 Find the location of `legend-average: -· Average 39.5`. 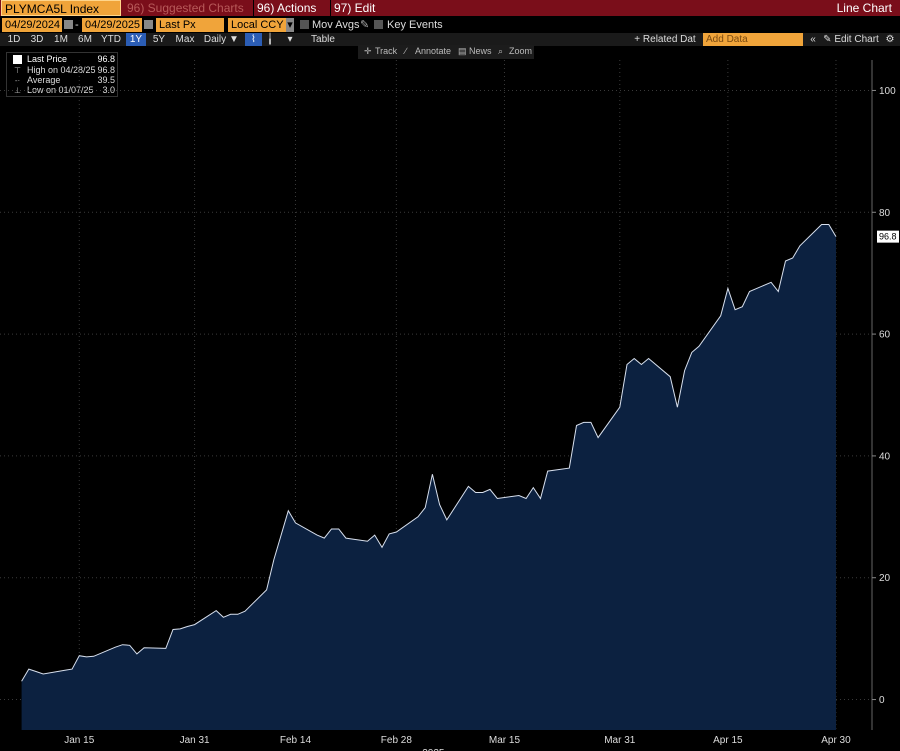

legend-average: -· Average 39.5 is located at coordinates (63, 80).